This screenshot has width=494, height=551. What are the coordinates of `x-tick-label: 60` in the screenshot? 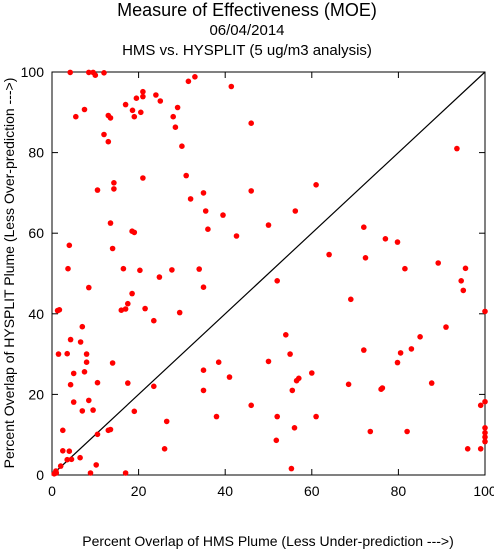 It's located at (312, 491).